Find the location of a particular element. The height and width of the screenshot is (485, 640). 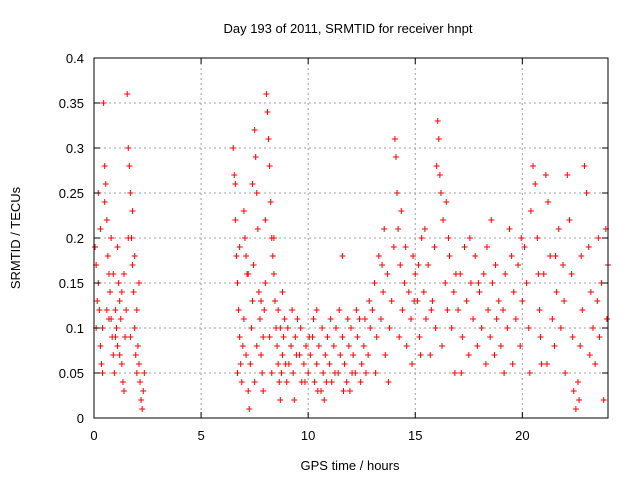

x-tick-label: 15 is located at coordinates (415, 435).